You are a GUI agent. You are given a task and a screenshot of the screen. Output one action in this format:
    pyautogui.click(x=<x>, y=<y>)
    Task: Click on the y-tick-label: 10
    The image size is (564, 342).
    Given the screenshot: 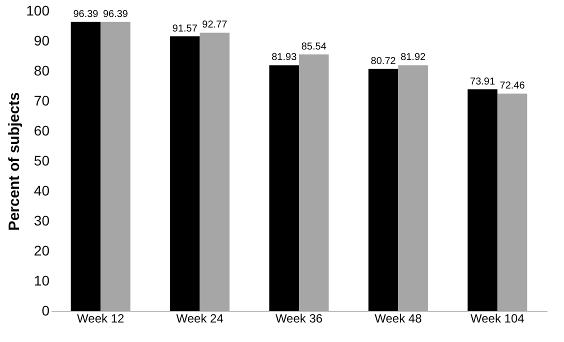 What is the action you would take?
    pyautogui.click(x=42, y=280)
    